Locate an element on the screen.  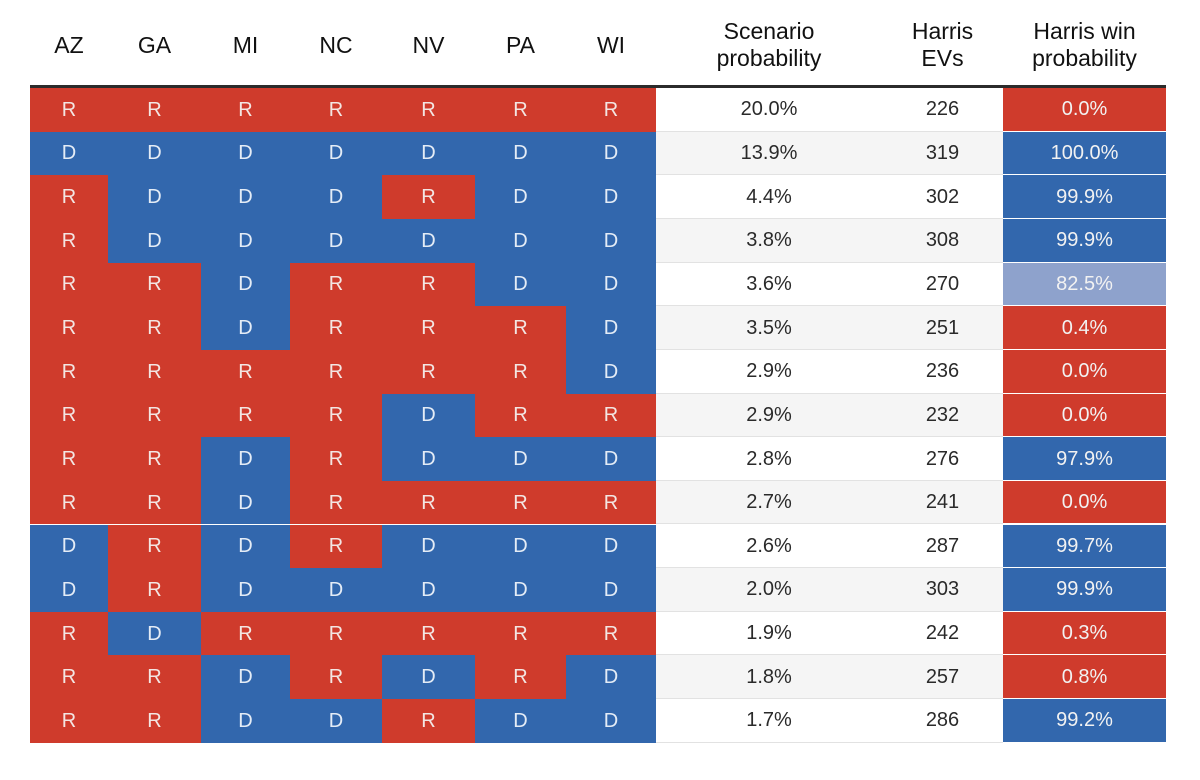
scenario-probability-cell: 2.6% is located at coordinates (769, 546).